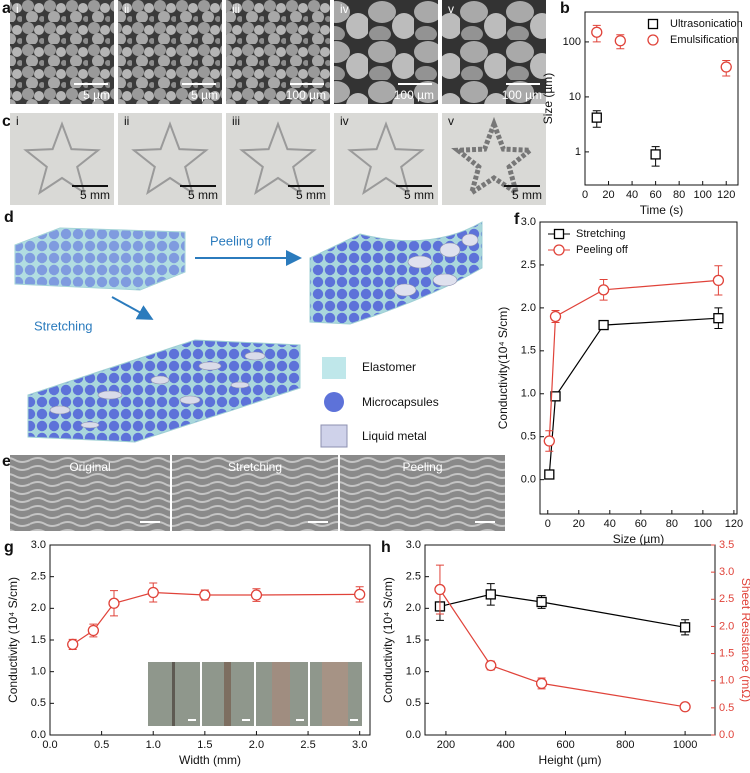 The image size is (750, 773). Describe the element at coordinates (6, 461) in the screenshot. I see `panel-label: e` at that location.